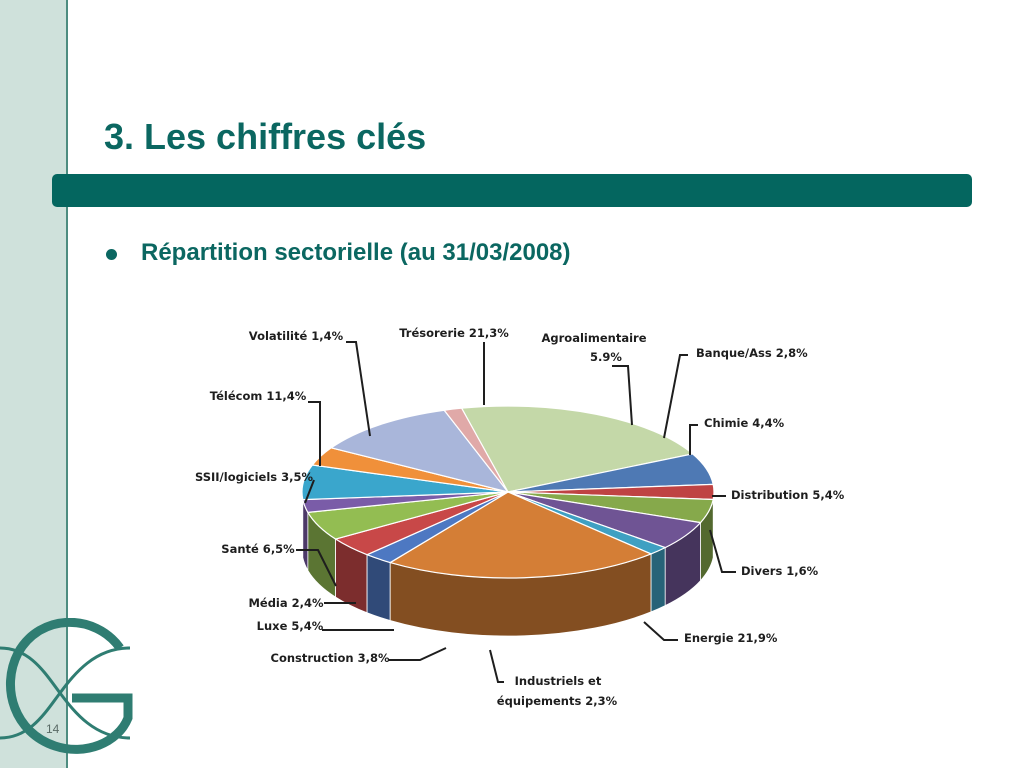 The width and height of the screenshot is (1024, 768). What do you see at coordinates (594, 347) in the screenshot?
I see `slice-label-agroalimentaire-5-9: Agroalimentaire 5.9%` at bounding box center [594, 347].